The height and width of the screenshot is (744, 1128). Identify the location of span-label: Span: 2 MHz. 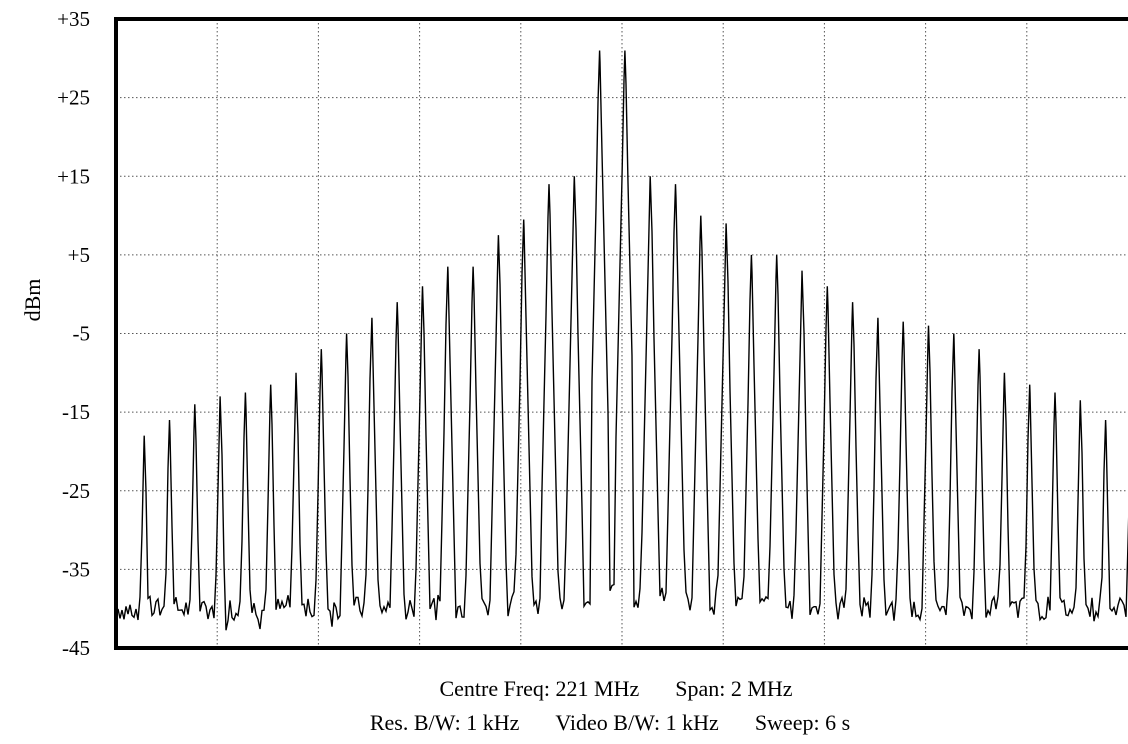
(734, 688).